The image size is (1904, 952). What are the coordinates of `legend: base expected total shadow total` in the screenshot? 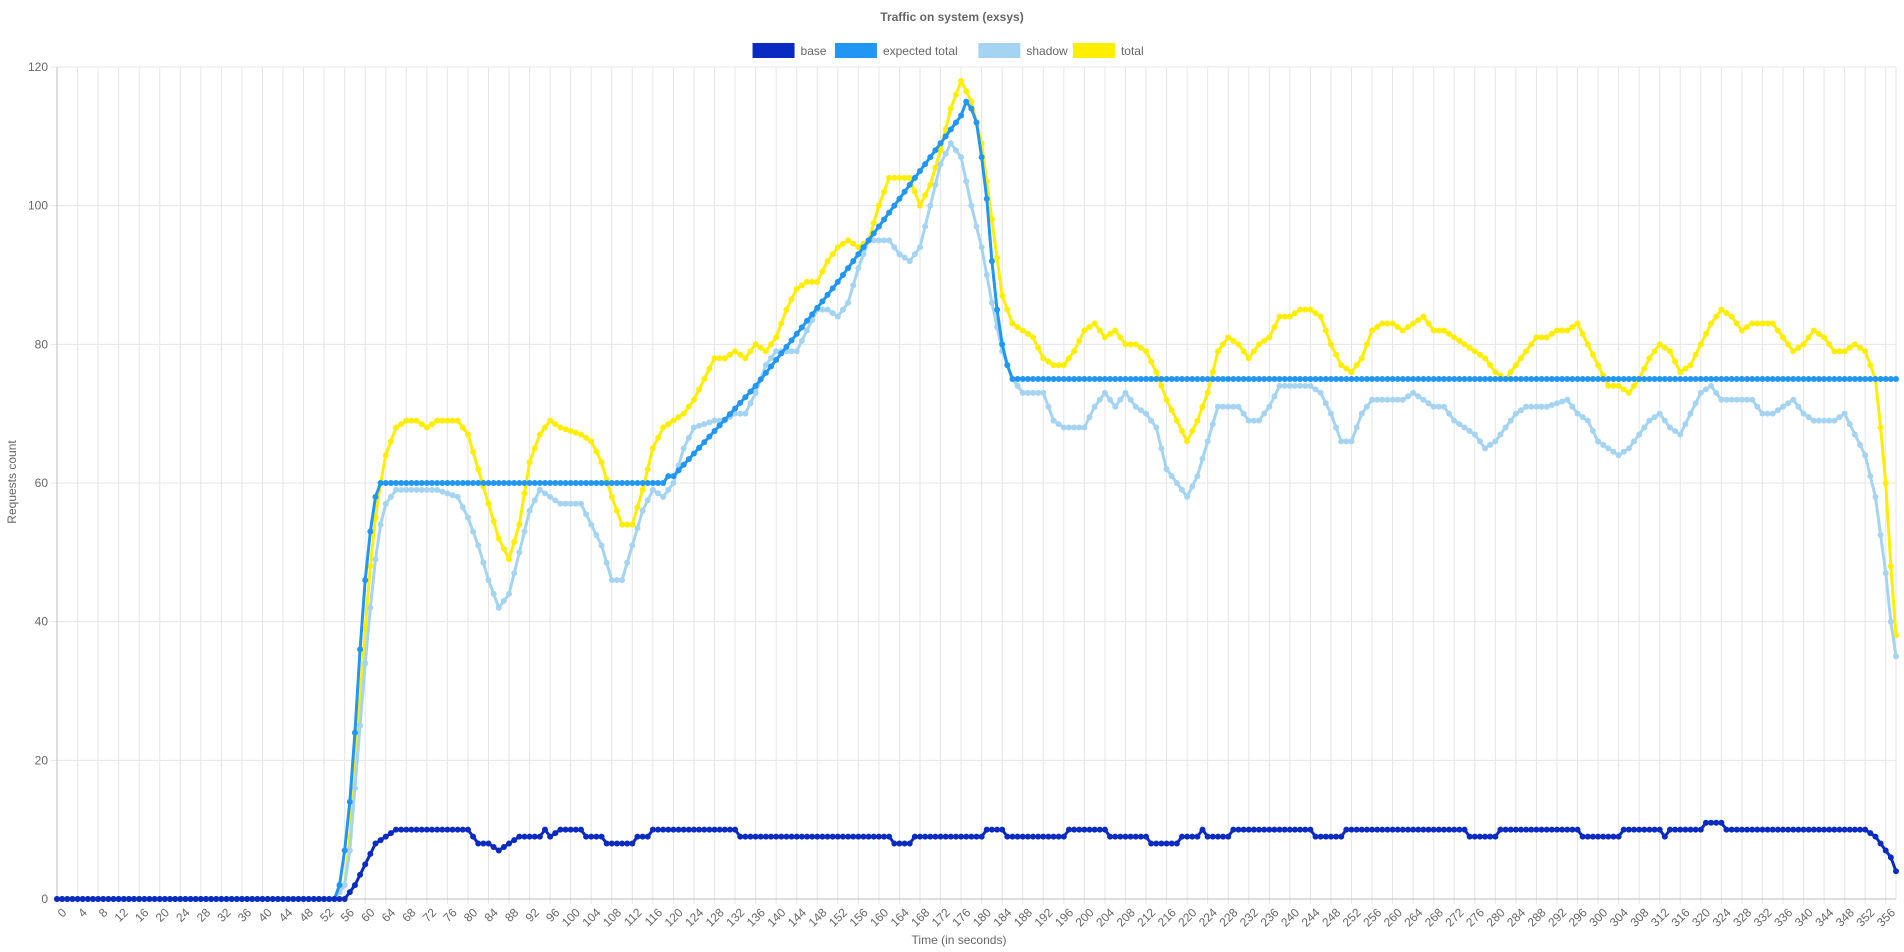 It's located at (948, 50).